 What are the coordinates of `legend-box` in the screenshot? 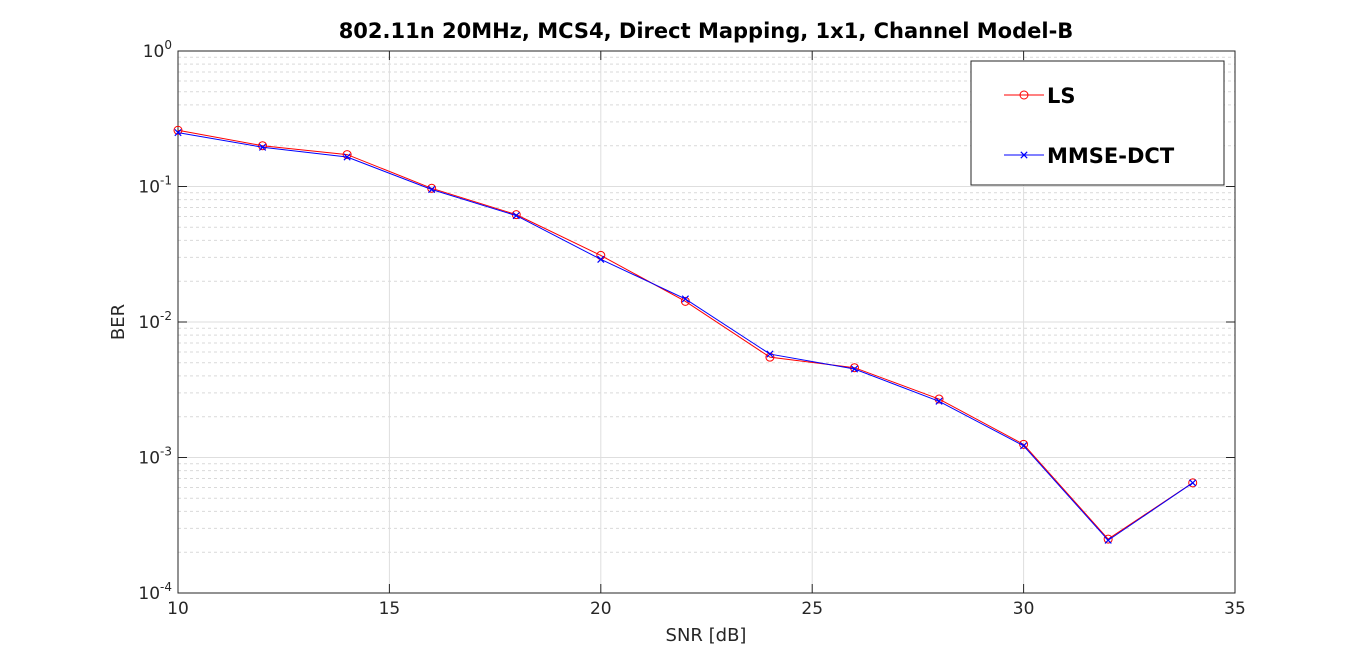 It's located at (1097, 123).